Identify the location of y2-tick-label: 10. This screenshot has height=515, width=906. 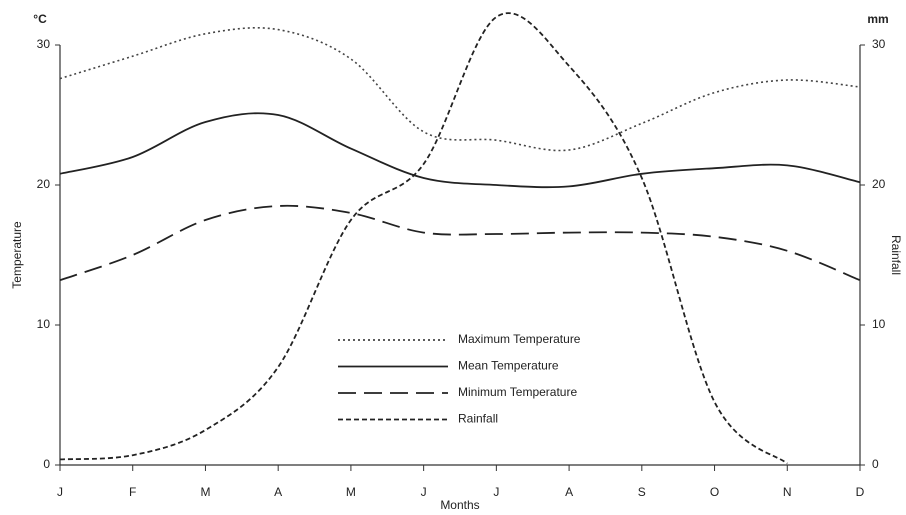
(879, 324).